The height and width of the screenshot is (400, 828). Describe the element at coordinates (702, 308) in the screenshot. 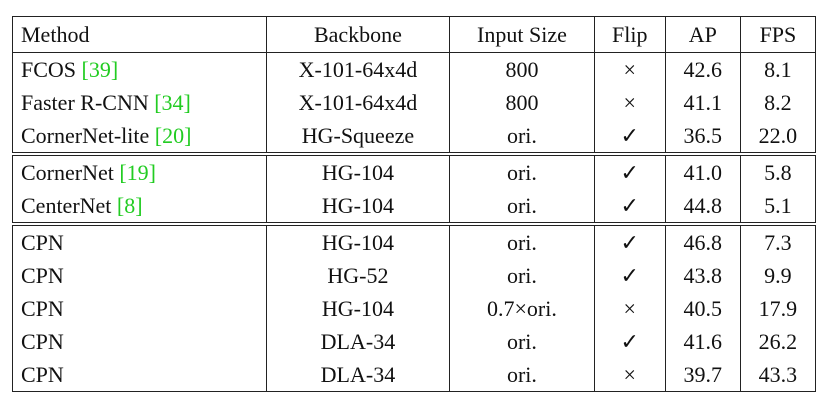

I see `ap-cell: 40.5` at that location.